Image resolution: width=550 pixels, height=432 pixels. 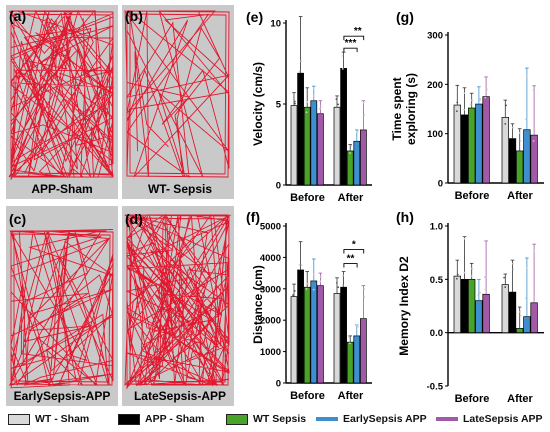 I want to click on legend-label: EarlySepsis APP, so click(x=385, y=419).